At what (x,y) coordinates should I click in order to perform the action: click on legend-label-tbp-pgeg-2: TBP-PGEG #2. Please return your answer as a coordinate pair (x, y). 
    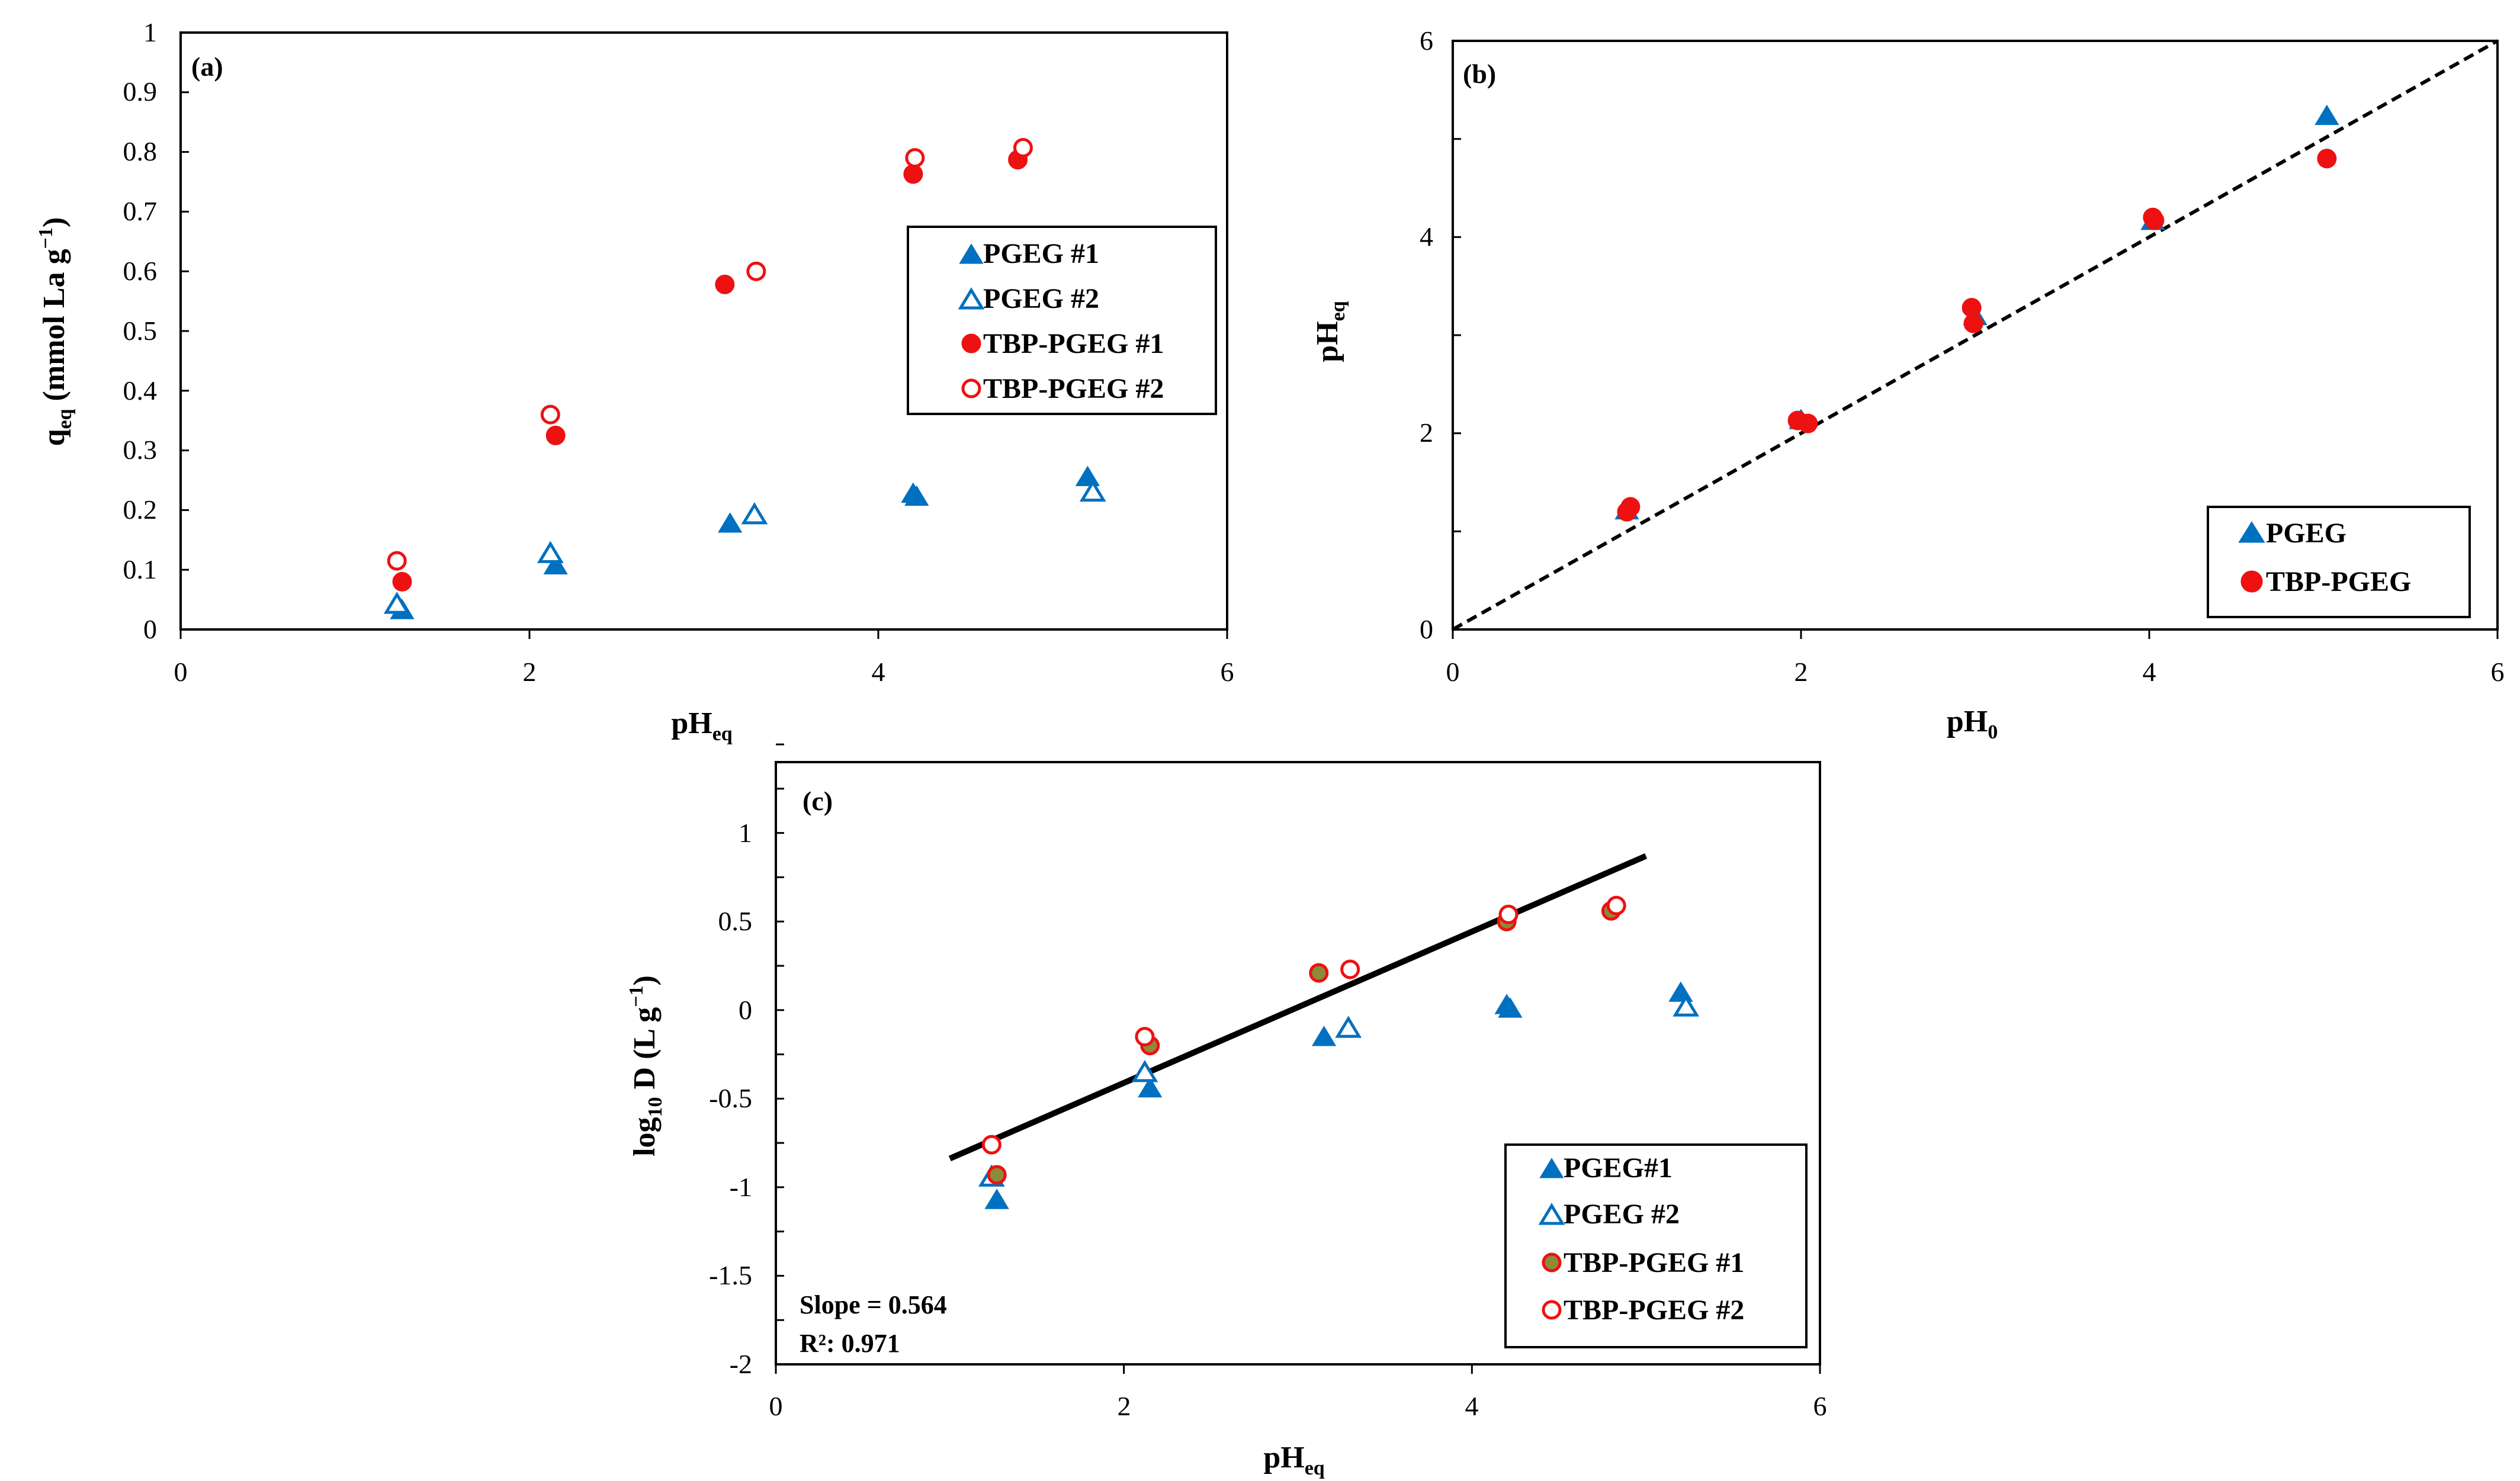
    Looking at the image, I should click on (1073, 388).